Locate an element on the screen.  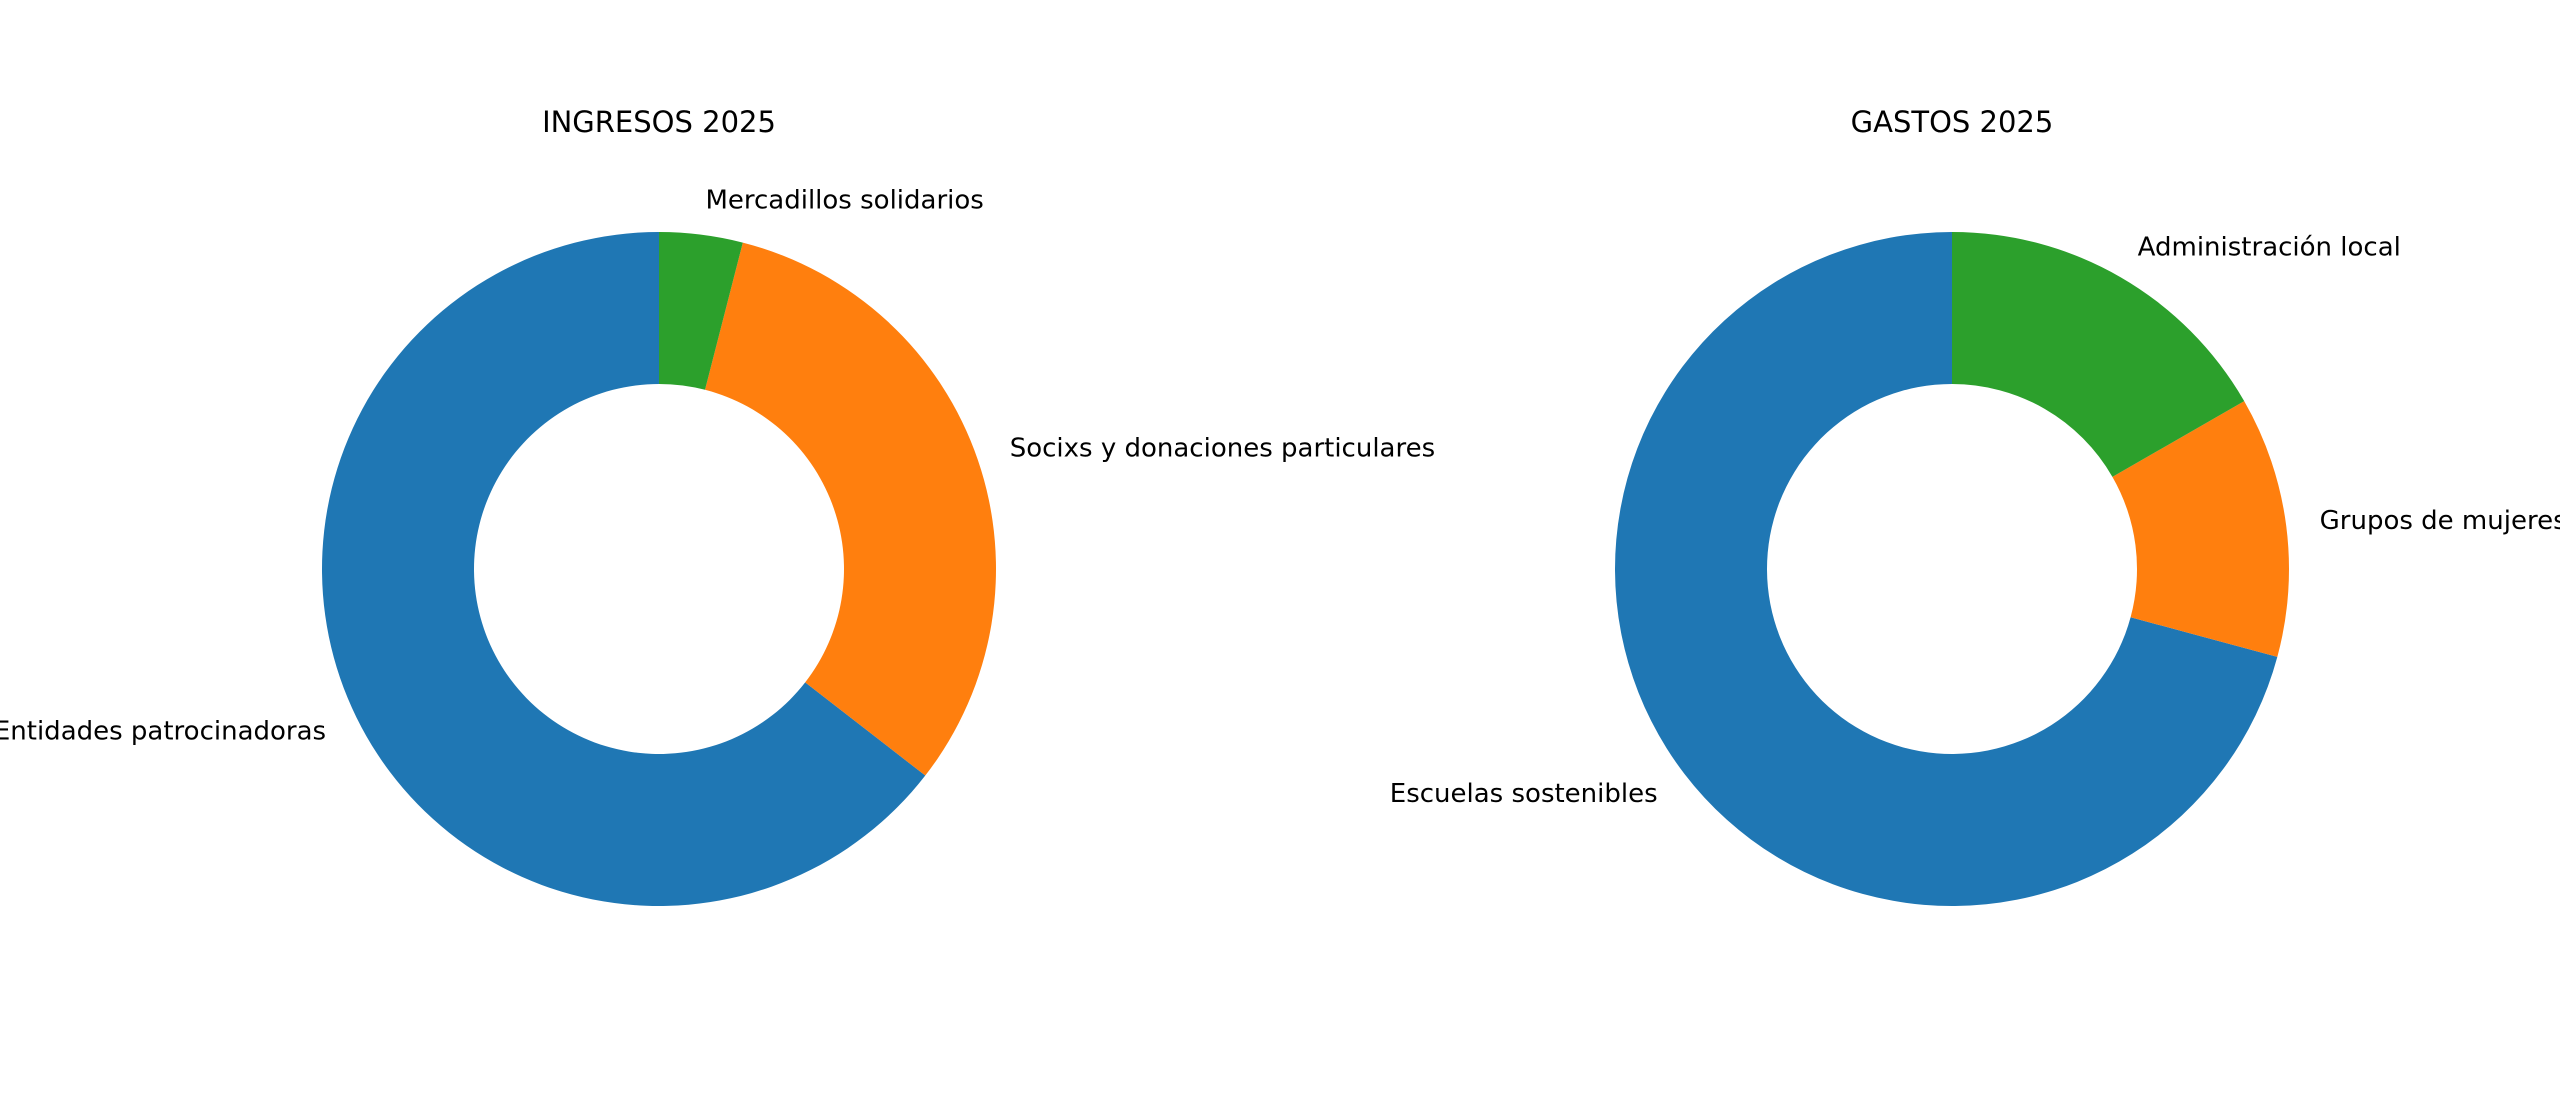
ingresos-slice-socixs-y-donaciones-particulares is located at coordinates (850, 509).